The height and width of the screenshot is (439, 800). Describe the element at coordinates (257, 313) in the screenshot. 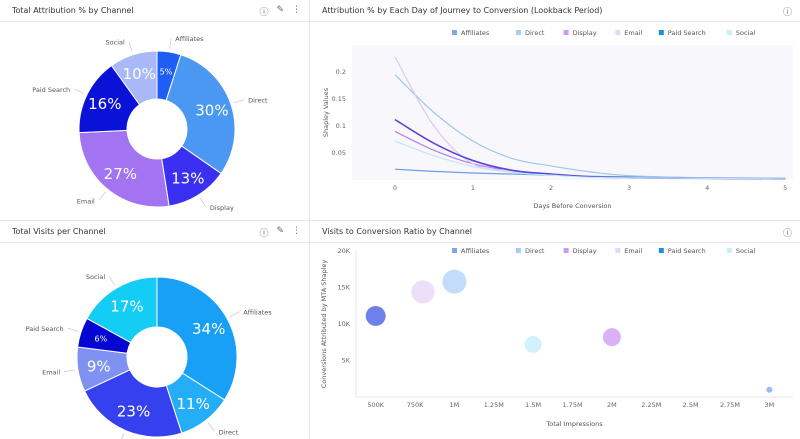

I see `slice-category-label: Affiliates` at that location.